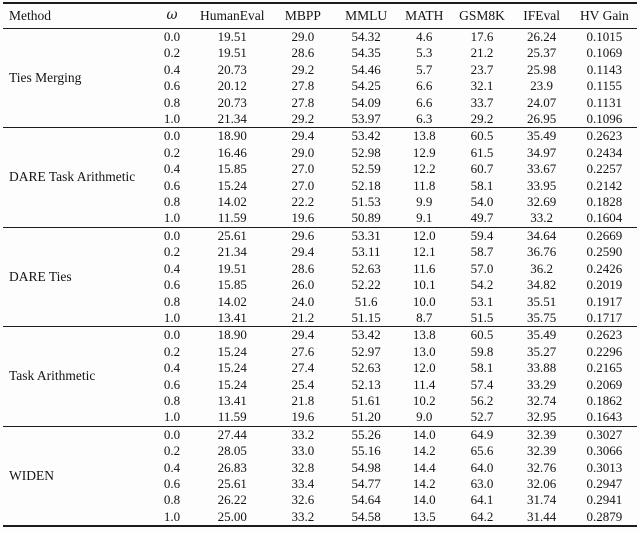 This screenshot has height=533, width=640. What do you see at coordinates (542, 351) in the screenshot?
I see `metric-value: 35.27` at bounding box center [542, 351].